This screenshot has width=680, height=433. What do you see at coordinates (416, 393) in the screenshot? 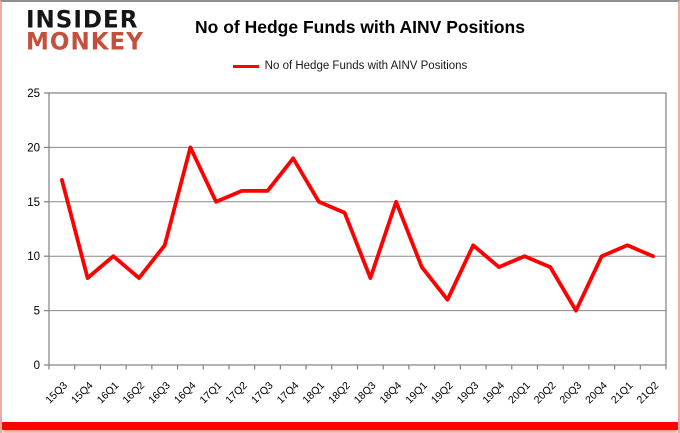
I see `x-axis-label: 19Q1` at bounding box center [416, 393].